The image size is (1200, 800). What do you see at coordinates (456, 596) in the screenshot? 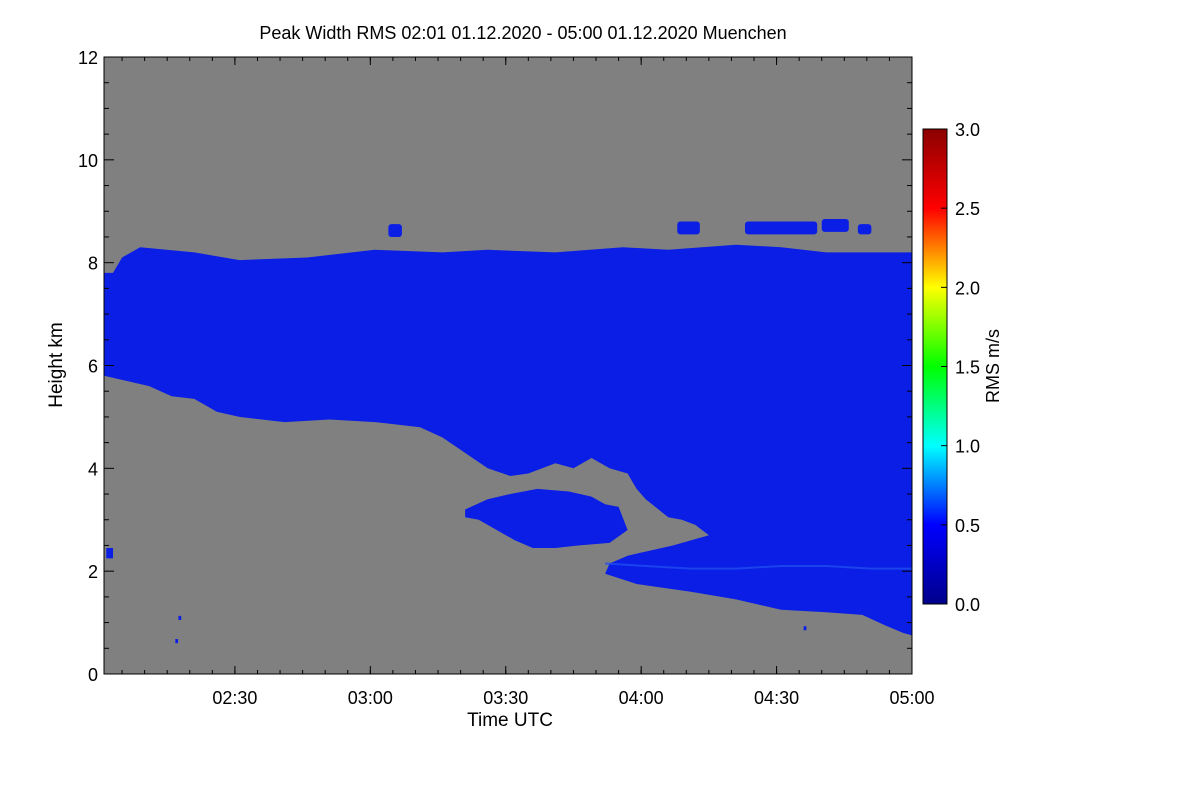
I see `echo-spots` at bounding box center [456, 596].